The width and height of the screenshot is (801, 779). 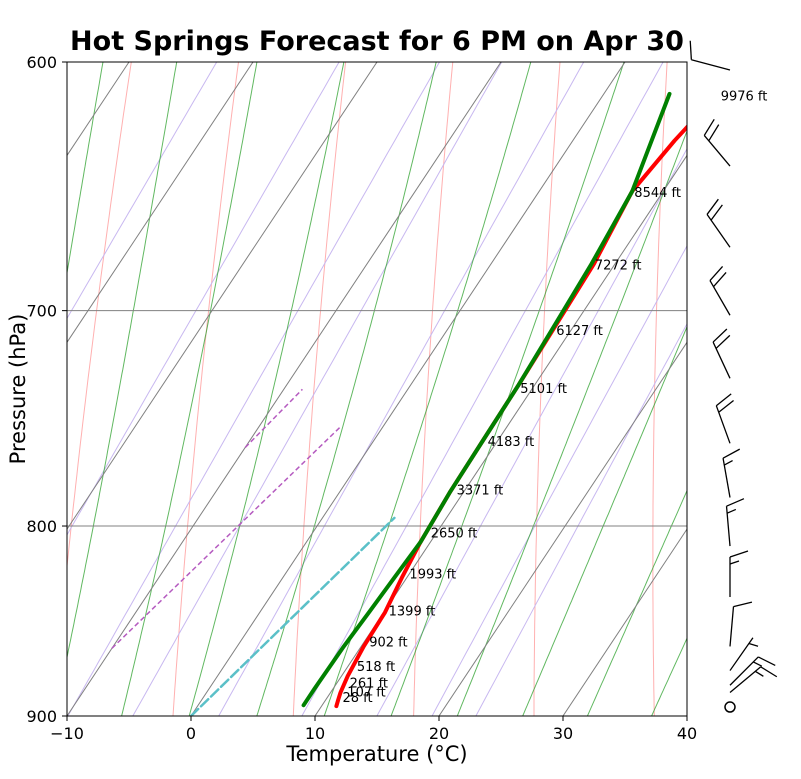 I want to click on x-tick-label: 10, so click(x=315, y=733).